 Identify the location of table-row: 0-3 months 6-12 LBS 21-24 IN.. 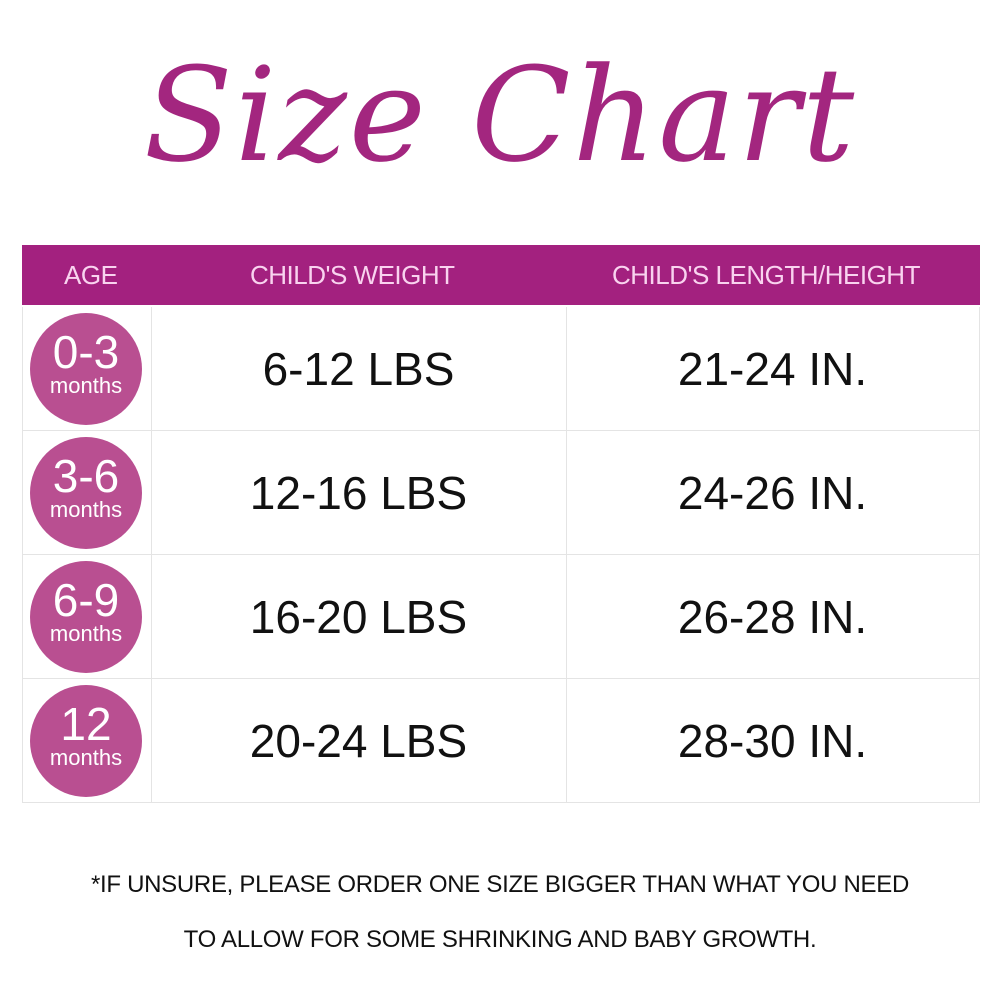
(501, 369).